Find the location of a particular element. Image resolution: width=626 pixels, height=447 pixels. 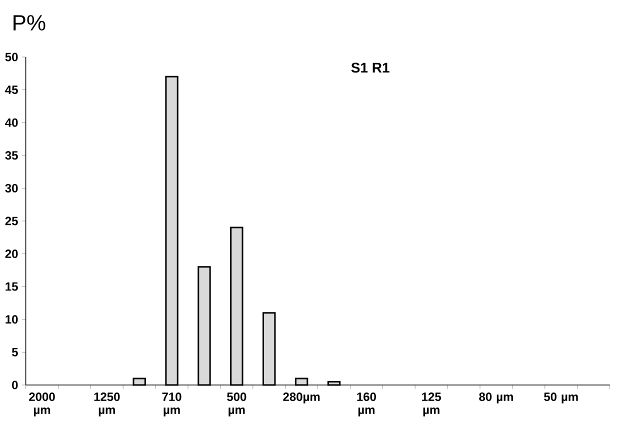

y-tick-label: 0 is located at coordinates (15, 385).